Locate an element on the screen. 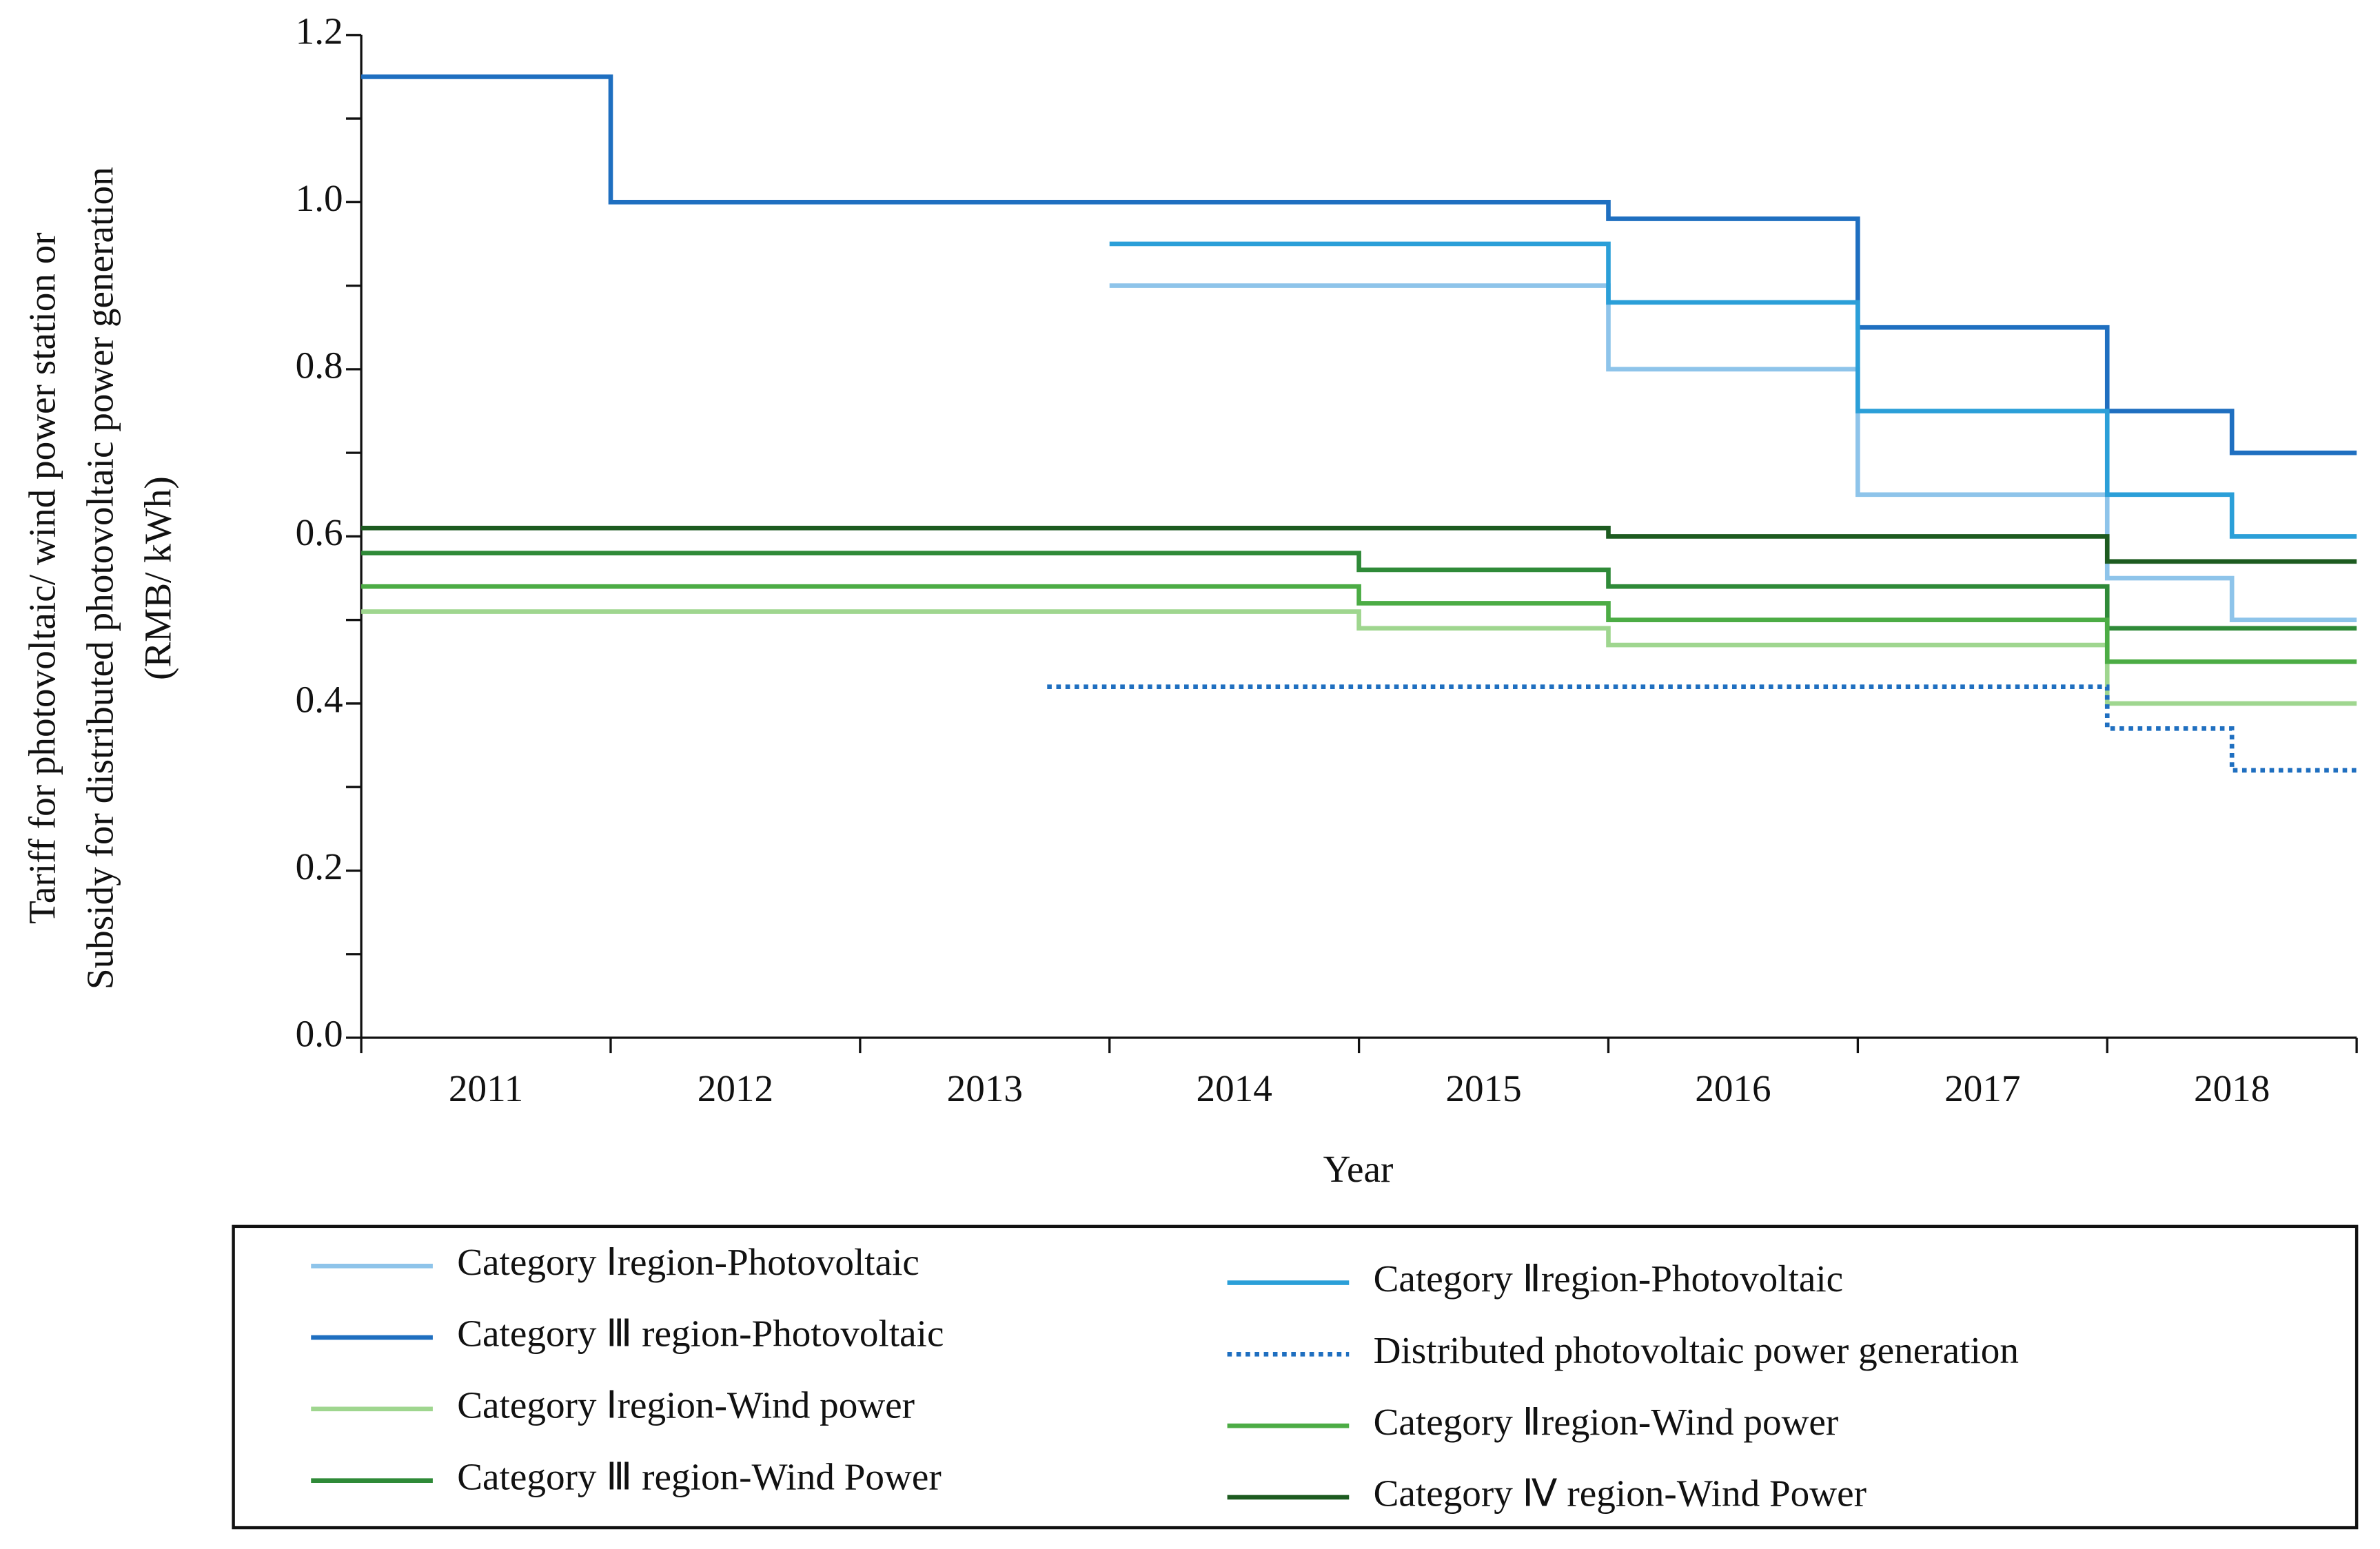  x-tick-label: 2016 is located at coordinates (1733, 1088).